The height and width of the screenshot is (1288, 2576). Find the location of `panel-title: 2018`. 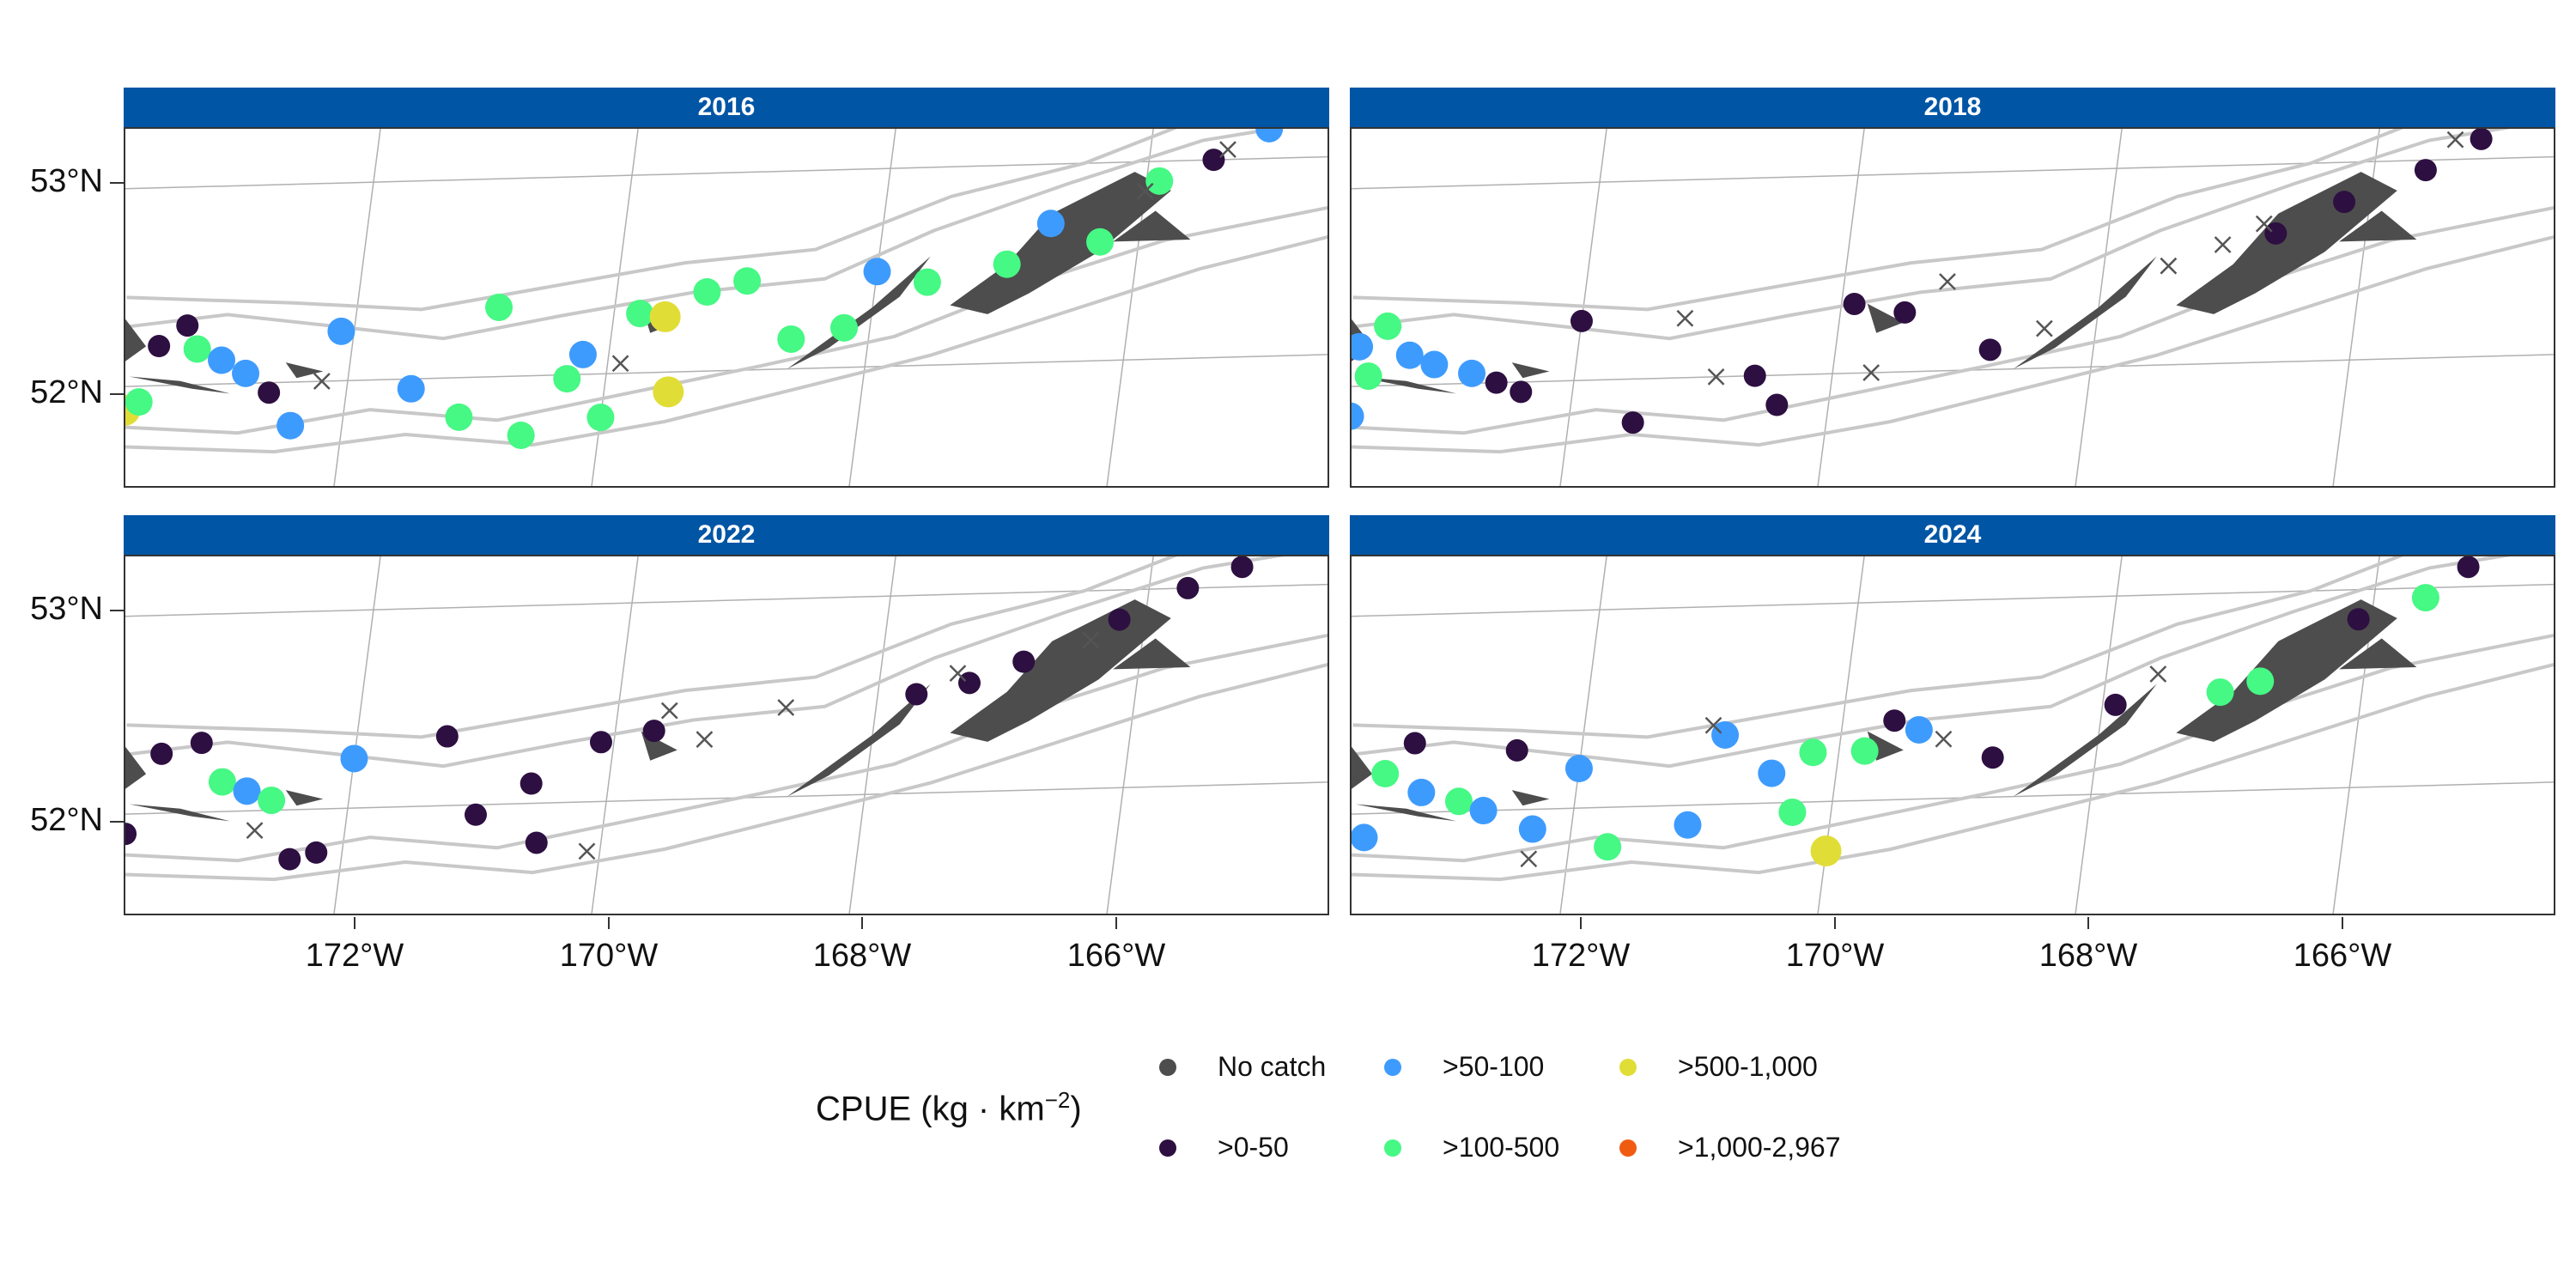

panel-title: 2018 is located at coordinates (1953, 107).